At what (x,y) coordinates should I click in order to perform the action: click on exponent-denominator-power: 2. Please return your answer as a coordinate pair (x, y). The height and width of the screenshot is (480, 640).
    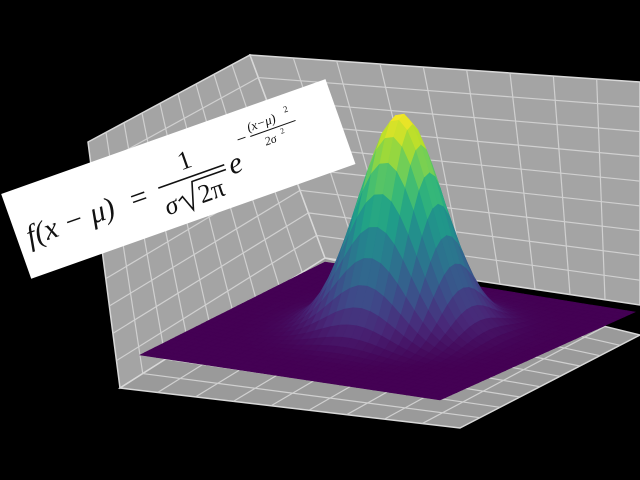
    Looking at the image, I should click on (282, 131).